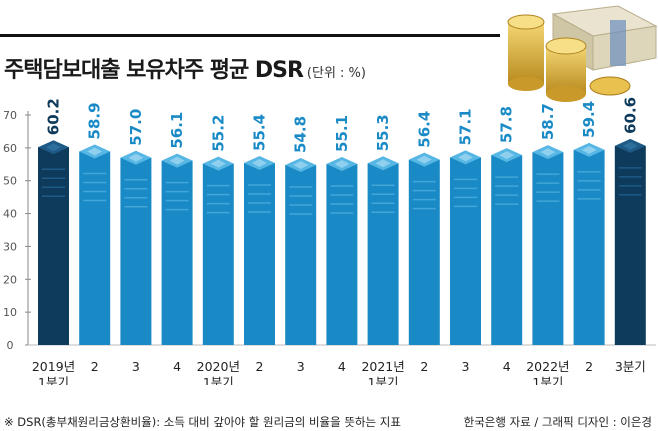  Describe the element at coordinates (301, 134) in the screenshot. I see `value-label: 54.8` at that location.